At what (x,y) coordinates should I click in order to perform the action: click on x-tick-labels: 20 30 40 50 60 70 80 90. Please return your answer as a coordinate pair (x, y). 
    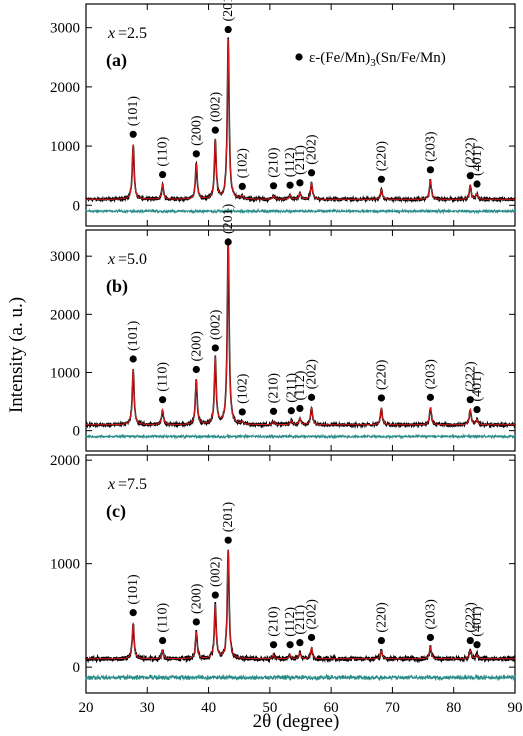
    Looking at the image, I should click on (301, 708).